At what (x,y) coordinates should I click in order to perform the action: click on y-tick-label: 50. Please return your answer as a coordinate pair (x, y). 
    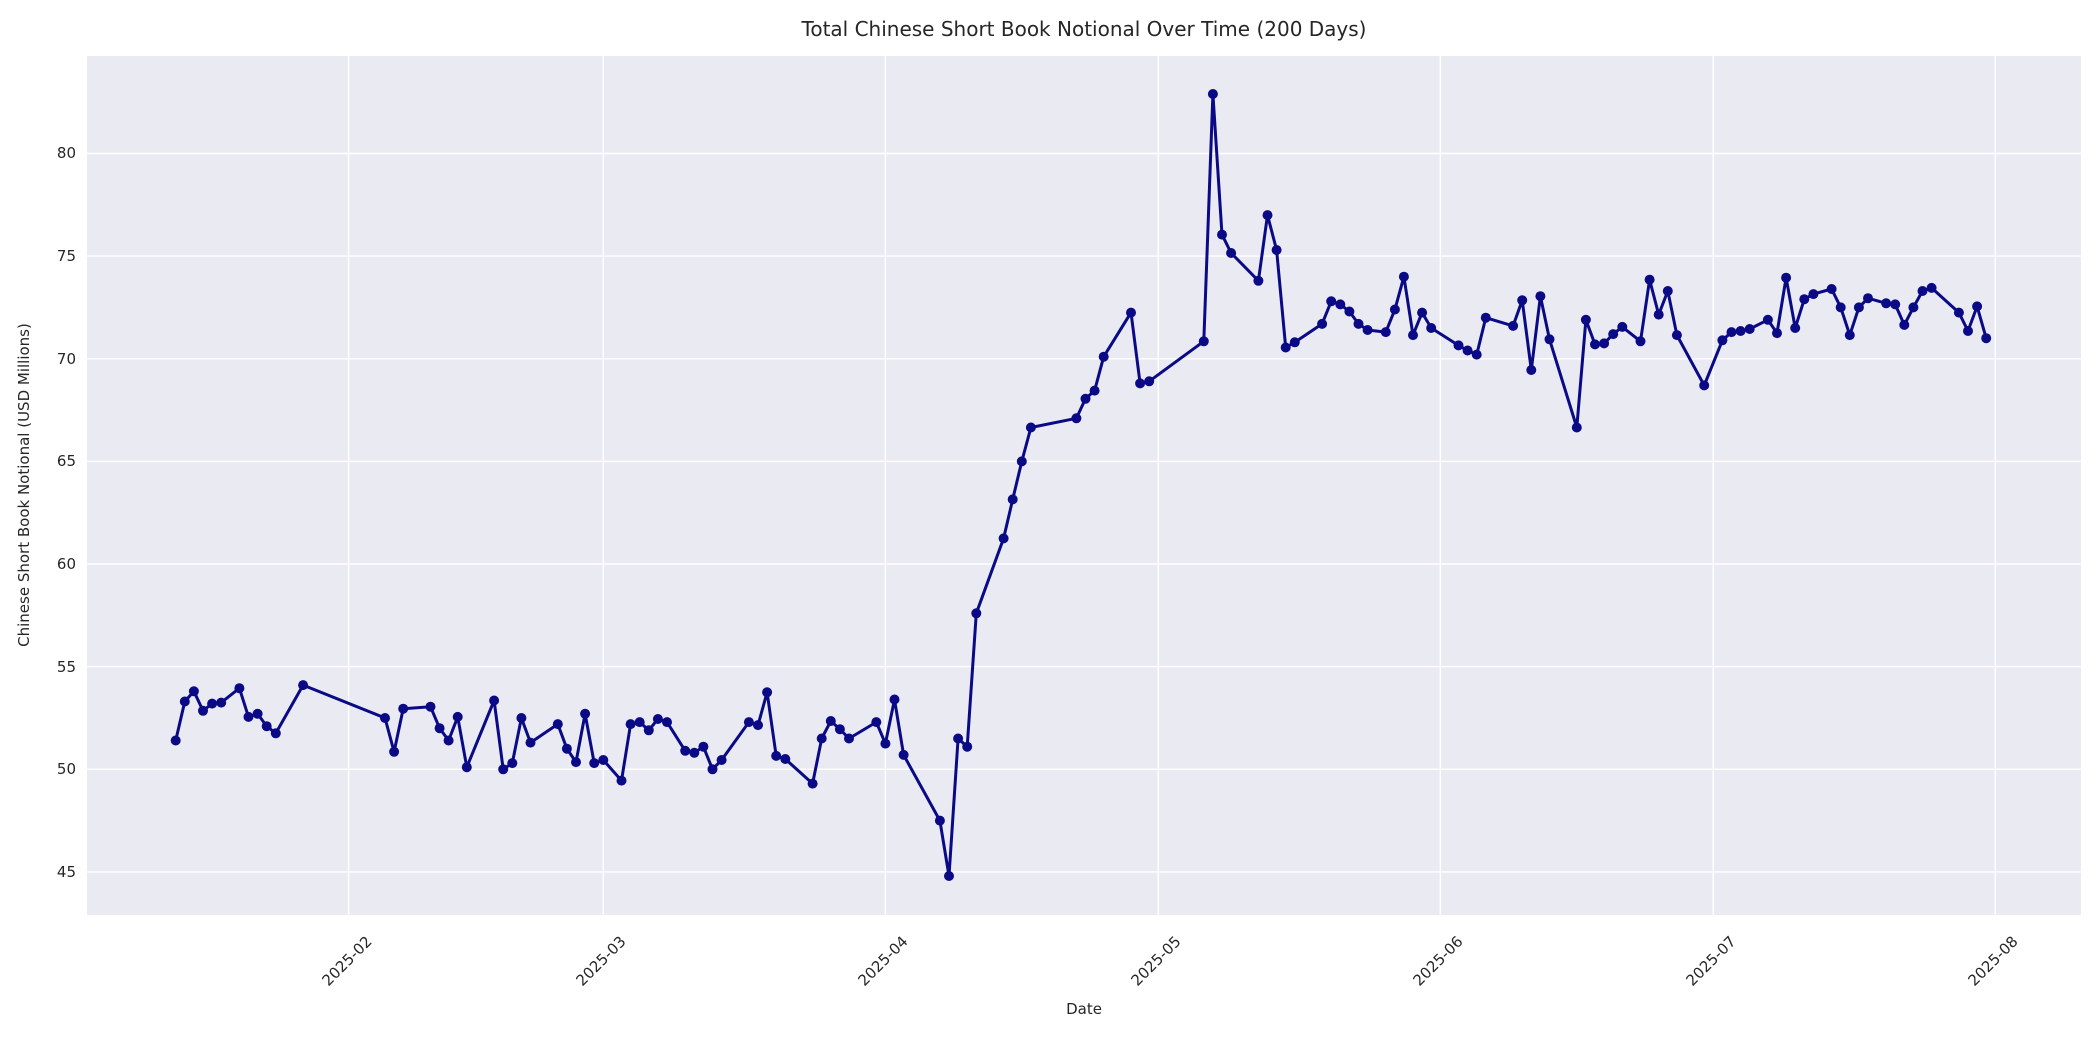
    Looking at the image, I should click on (66, 769).